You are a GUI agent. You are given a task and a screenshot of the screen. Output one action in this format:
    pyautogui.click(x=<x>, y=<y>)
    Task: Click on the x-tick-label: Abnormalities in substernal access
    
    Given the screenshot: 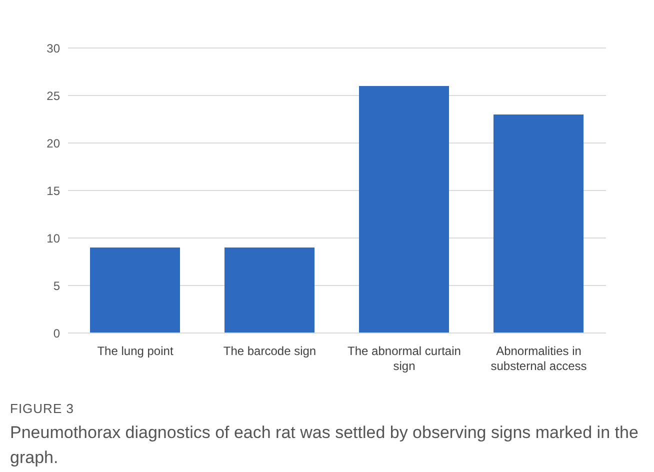 What is the action you would take?
    pyautogui.click(x=538, y=358)
    